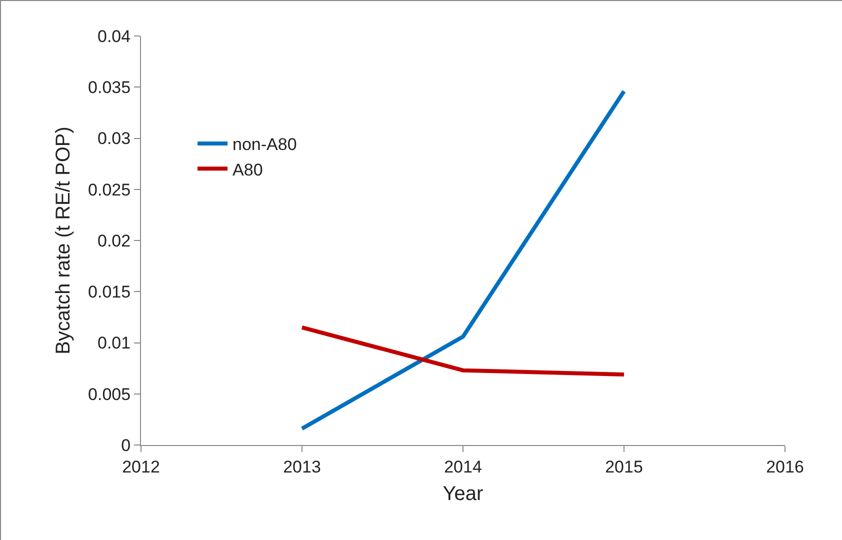 The image size is (842, 540). What do you see at coordinates (624, 466) in the screenshot?
I see `x-tick-label: 2015` at bounding box center [624, 466].